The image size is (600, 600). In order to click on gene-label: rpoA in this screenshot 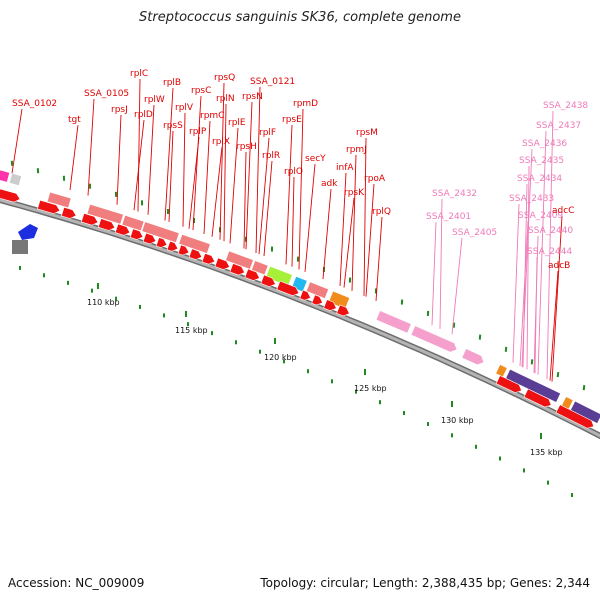, I will do `click(375, 179)`.